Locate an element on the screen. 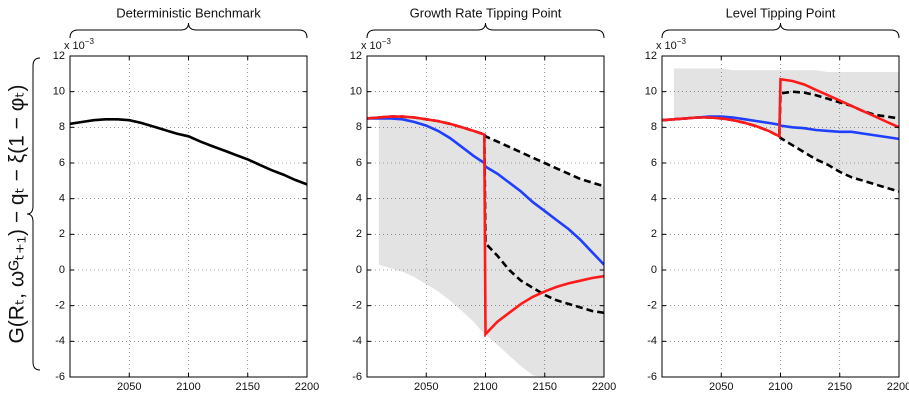 Image resolution: width=909 pixels, height=403 pixels. y-axis-label: G(Rₜ, ωᴳₜ₊₁) − qₜ − ξ(1 − φₜ) is located at coordinates (17, 213).